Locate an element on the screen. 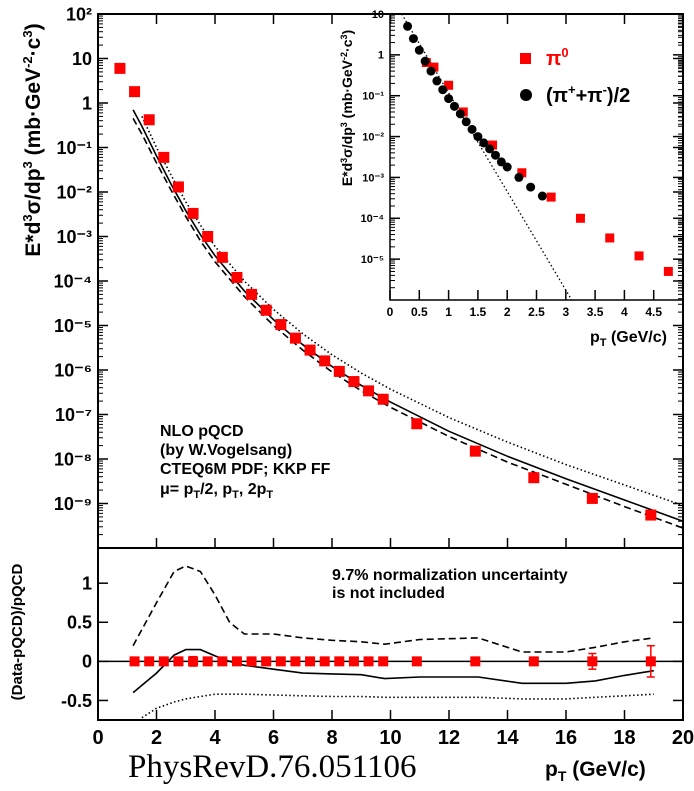 This screenshot has width=694, height=791. main-ytick-label: 10² is located at coordinates (79, 14).